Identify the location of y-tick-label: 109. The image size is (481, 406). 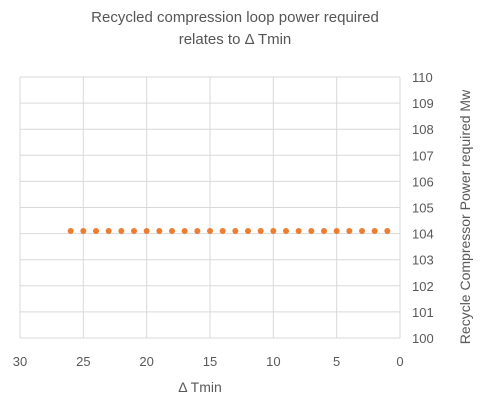
(423, 103).